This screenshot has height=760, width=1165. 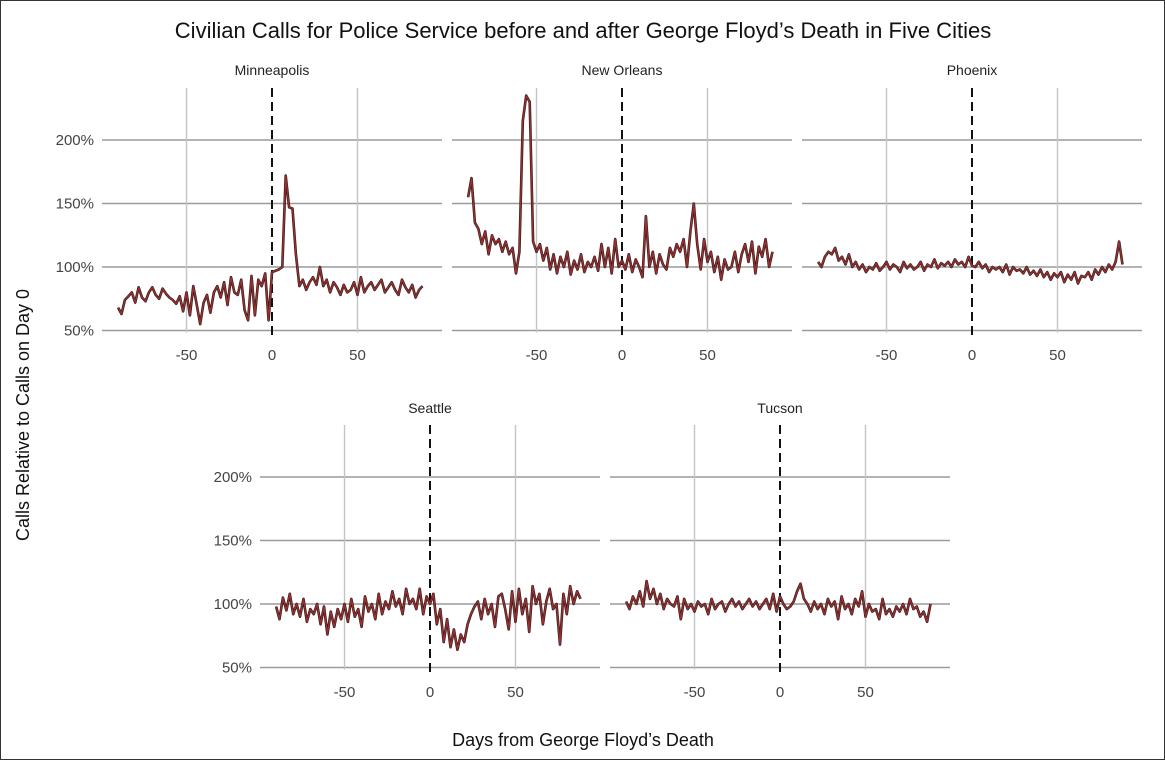 What do you see at coordinates (23, 415) in the screenshot?
I see `y-axis-label: Calls Relative to Calls on Day 0` at bounding box center [23, 415].